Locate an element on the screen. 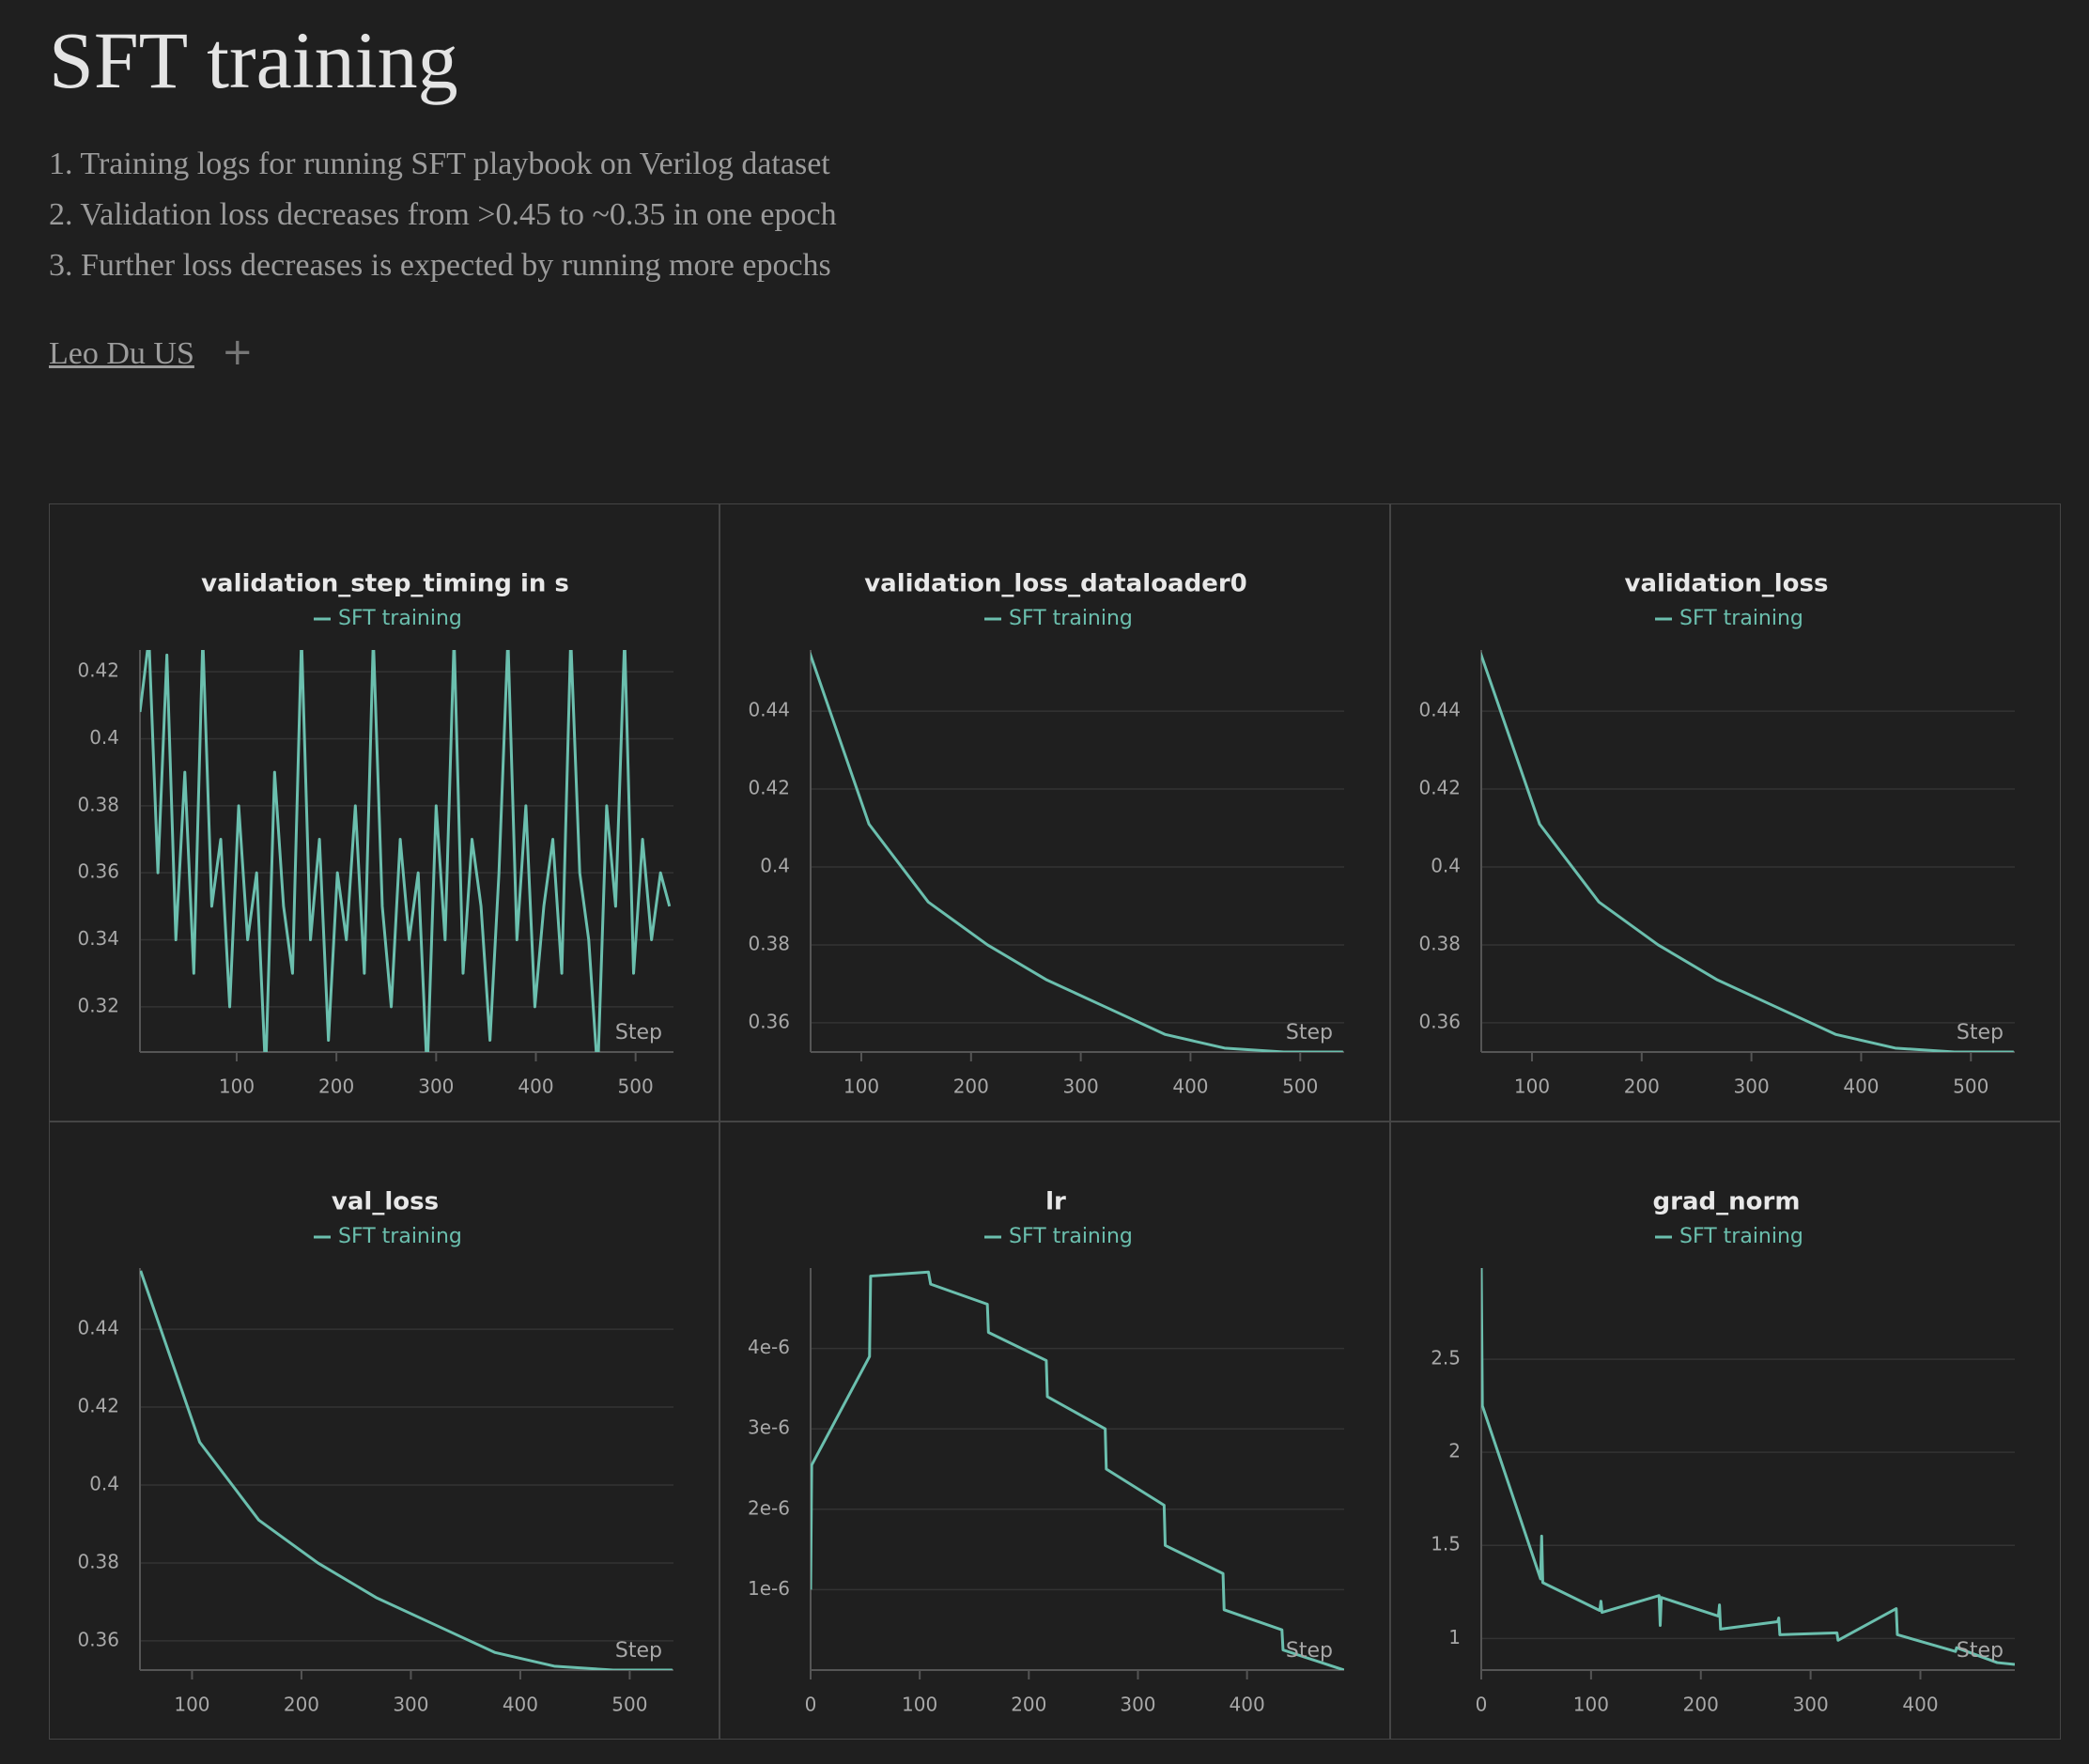  y-tick-label: 1e-6 is located at coordinates (769, 1588).